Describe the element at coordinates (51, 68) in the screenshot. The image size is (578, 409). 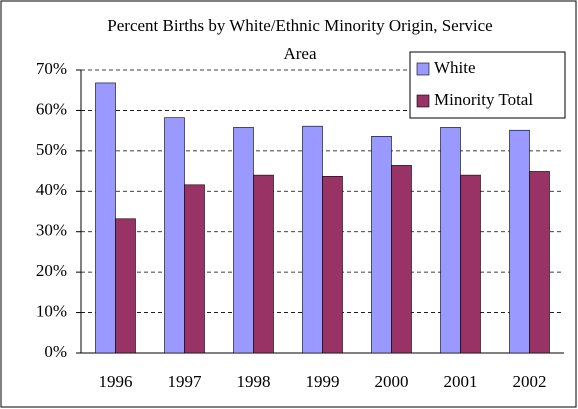
I see `y-tick-label: 70%` at that location.